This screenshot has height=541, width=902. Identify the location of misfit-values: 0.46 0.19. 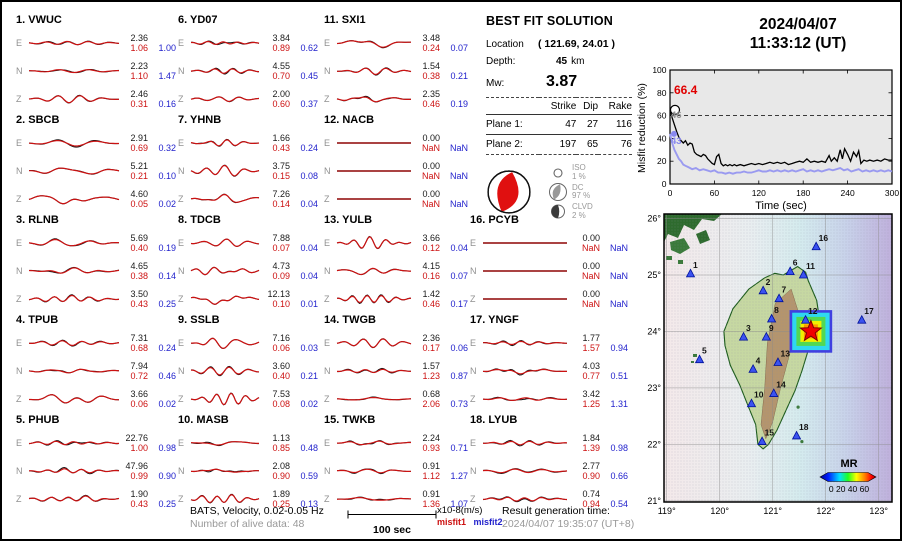
(440, 104).